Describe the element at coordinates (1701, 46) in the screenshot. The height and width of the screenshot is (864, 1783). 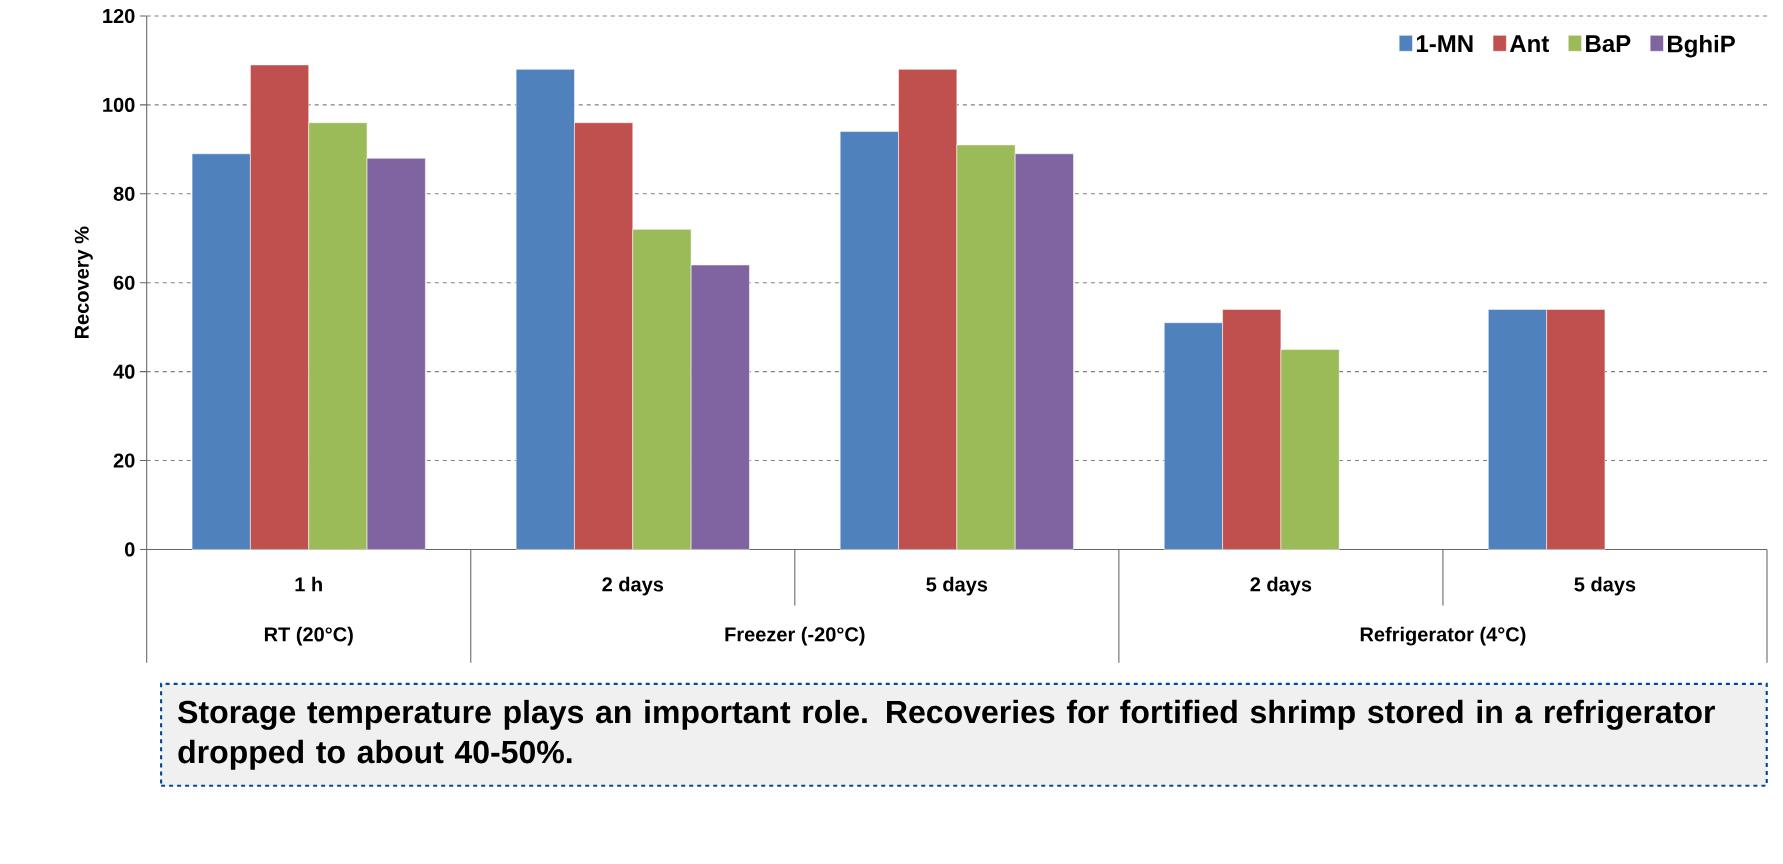
I see `legend-label: BghiP` at that location.